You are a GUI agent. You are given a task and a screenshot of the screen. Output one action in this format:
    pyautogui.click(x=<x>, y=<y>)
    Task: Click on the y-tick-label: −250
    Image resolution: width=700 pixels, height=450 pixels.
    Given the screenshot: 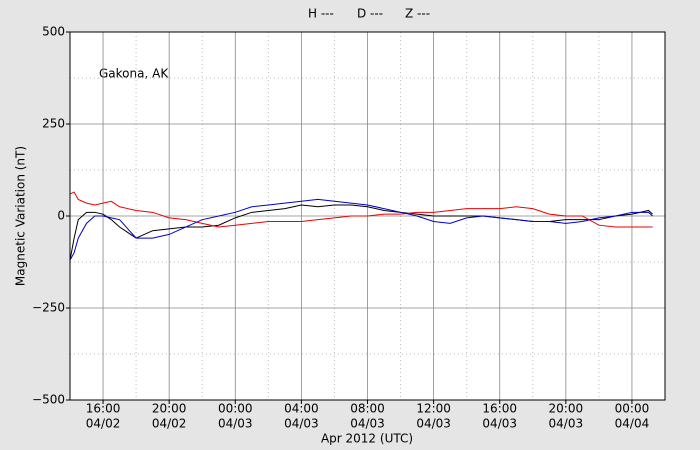 What is the action you would take?
    pyautogui.click(x=48, y=308)
    